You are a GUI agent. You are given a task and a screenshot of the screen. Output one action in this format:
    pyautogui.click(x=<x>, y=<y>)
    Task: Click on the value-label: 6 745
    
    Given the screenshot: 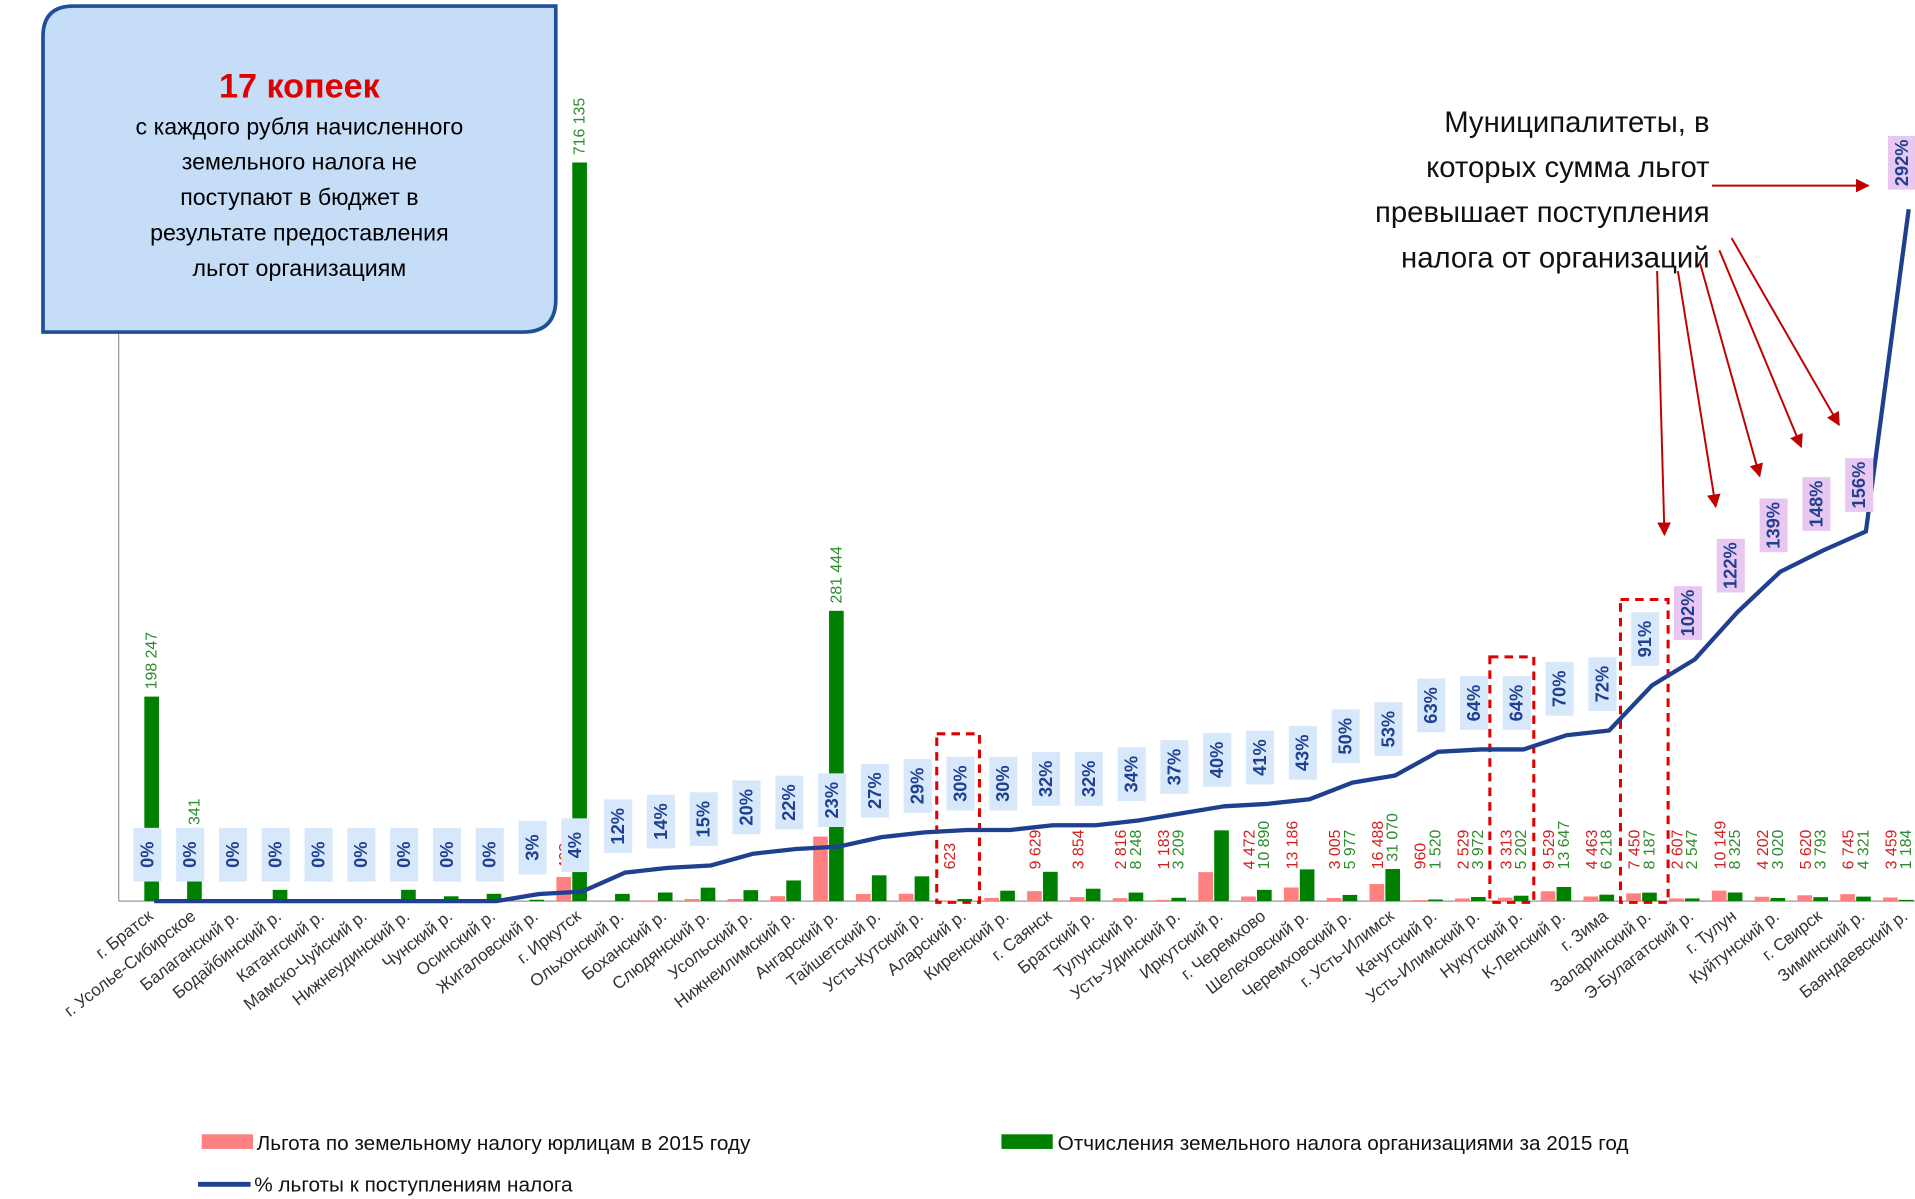 What is the action you would take?
    pyautogui.click(x=1849, y=849)
    